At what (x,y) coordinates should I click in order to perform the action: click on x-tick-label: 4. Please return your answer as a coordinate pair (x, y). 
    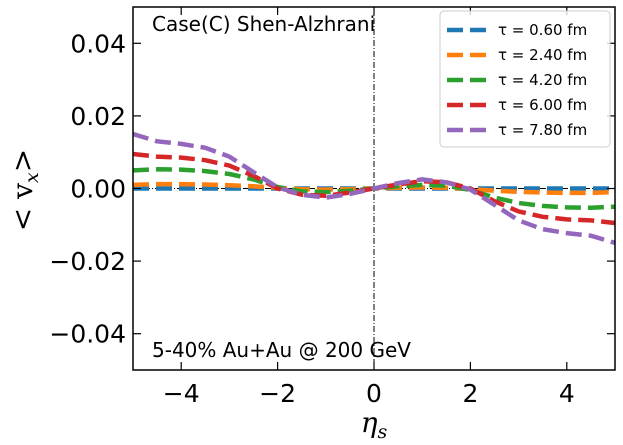
    Looking at the image, I should click on (567, 393).